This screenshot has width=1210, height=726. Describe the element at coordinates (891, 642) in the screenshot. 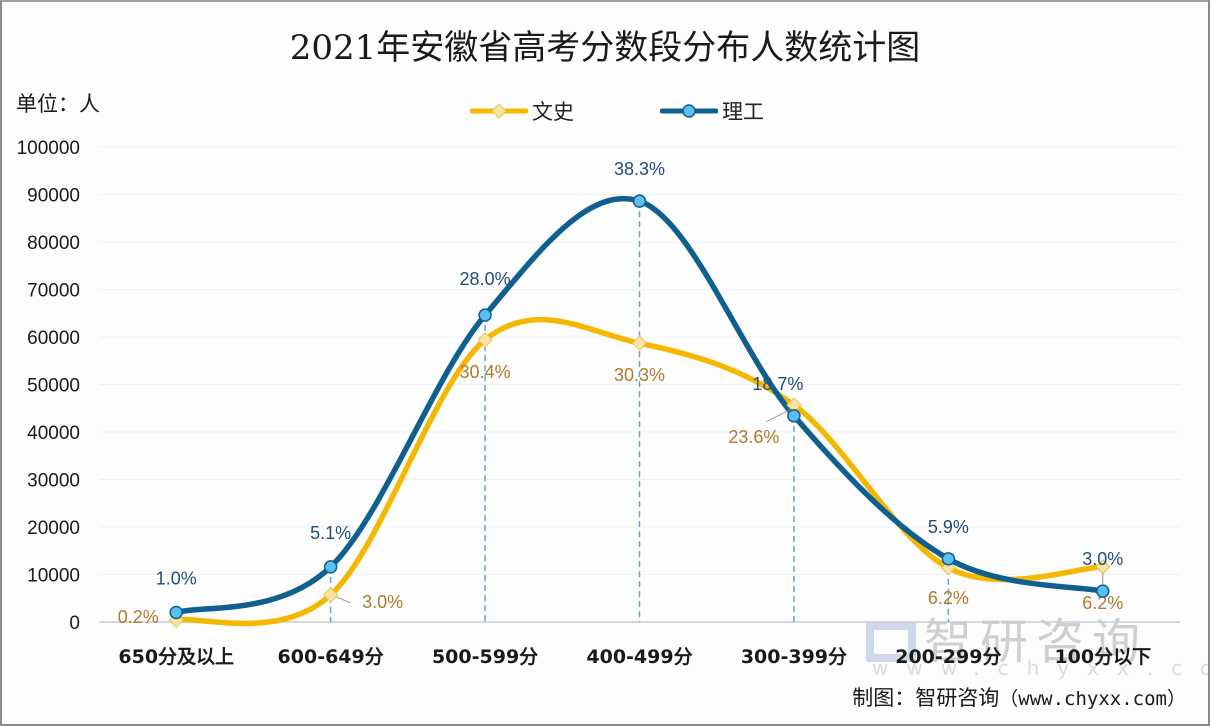

I see `watermark-logo-icon` at that location.